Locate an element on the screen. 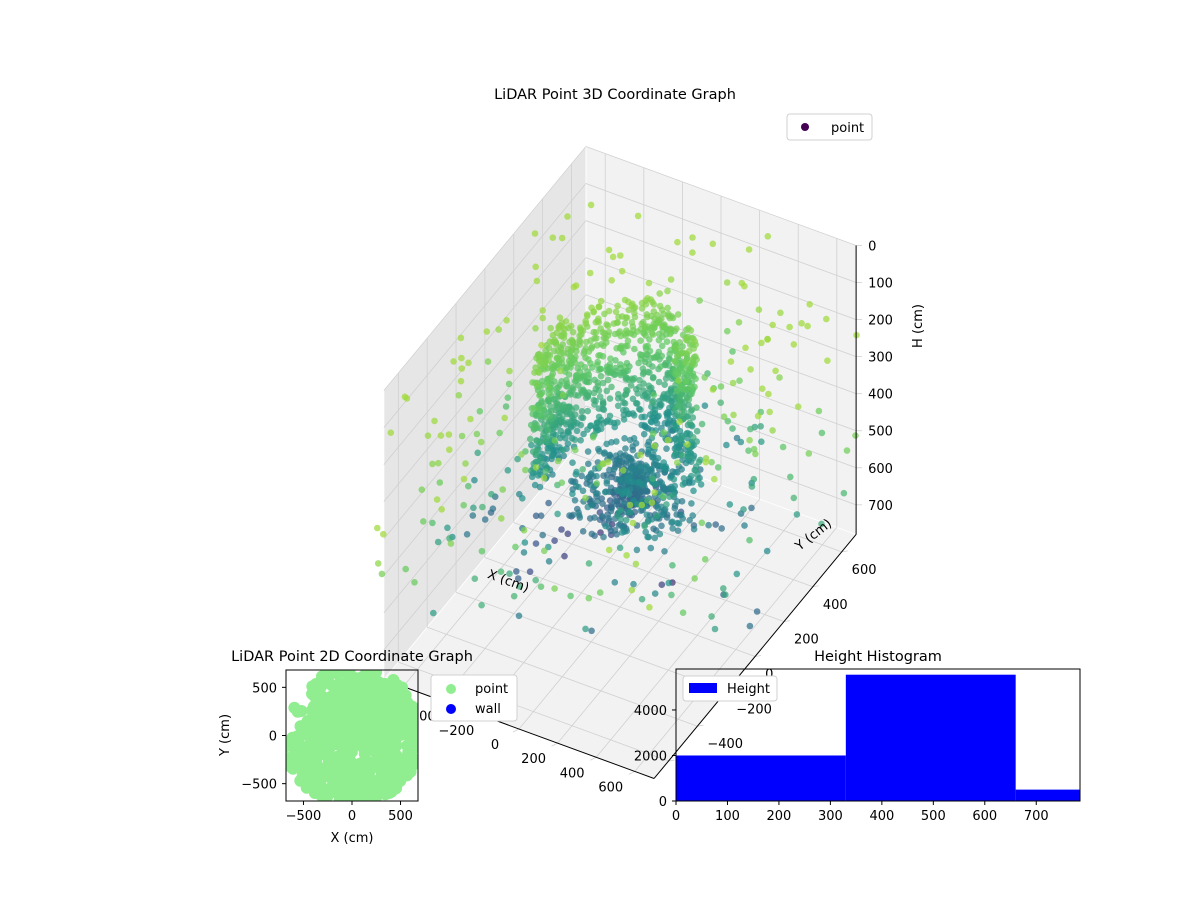  y-tick-label-hist: 2000 is located at coordinates (650, 756).